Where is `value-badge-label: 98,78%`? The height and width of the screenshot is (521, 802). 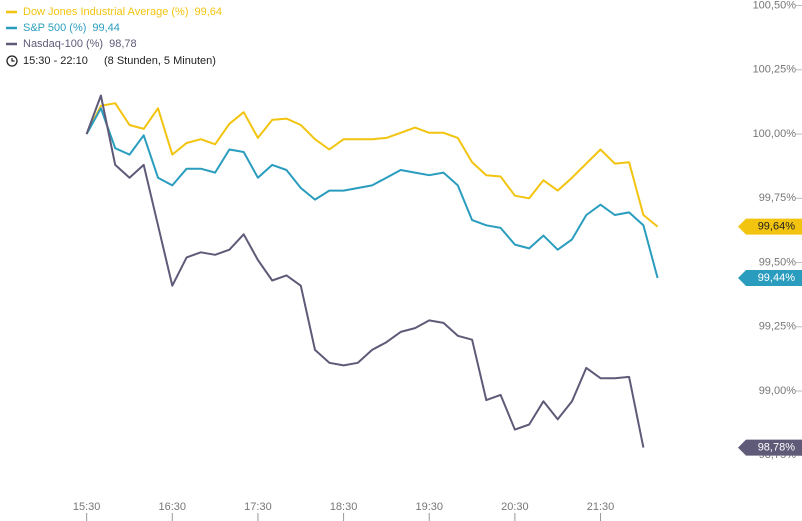
value-badge-label: 98,78% is located at coordinates (777, 448).